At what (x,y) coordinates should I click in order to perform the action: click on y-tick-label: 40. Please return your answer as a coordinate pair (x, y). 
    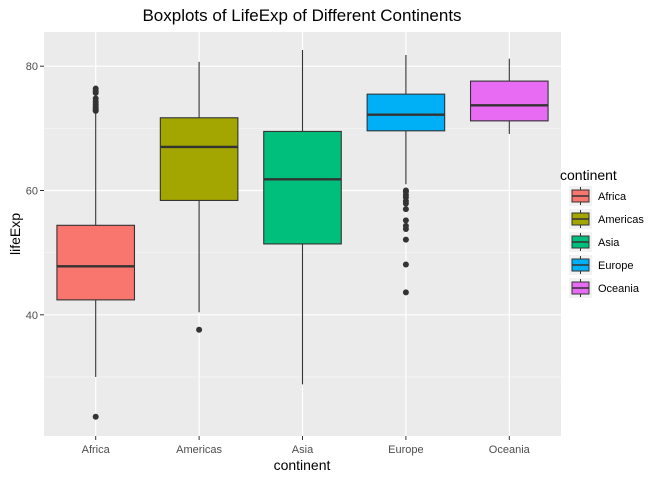
    Looking at the image, I should click on (32, 316).